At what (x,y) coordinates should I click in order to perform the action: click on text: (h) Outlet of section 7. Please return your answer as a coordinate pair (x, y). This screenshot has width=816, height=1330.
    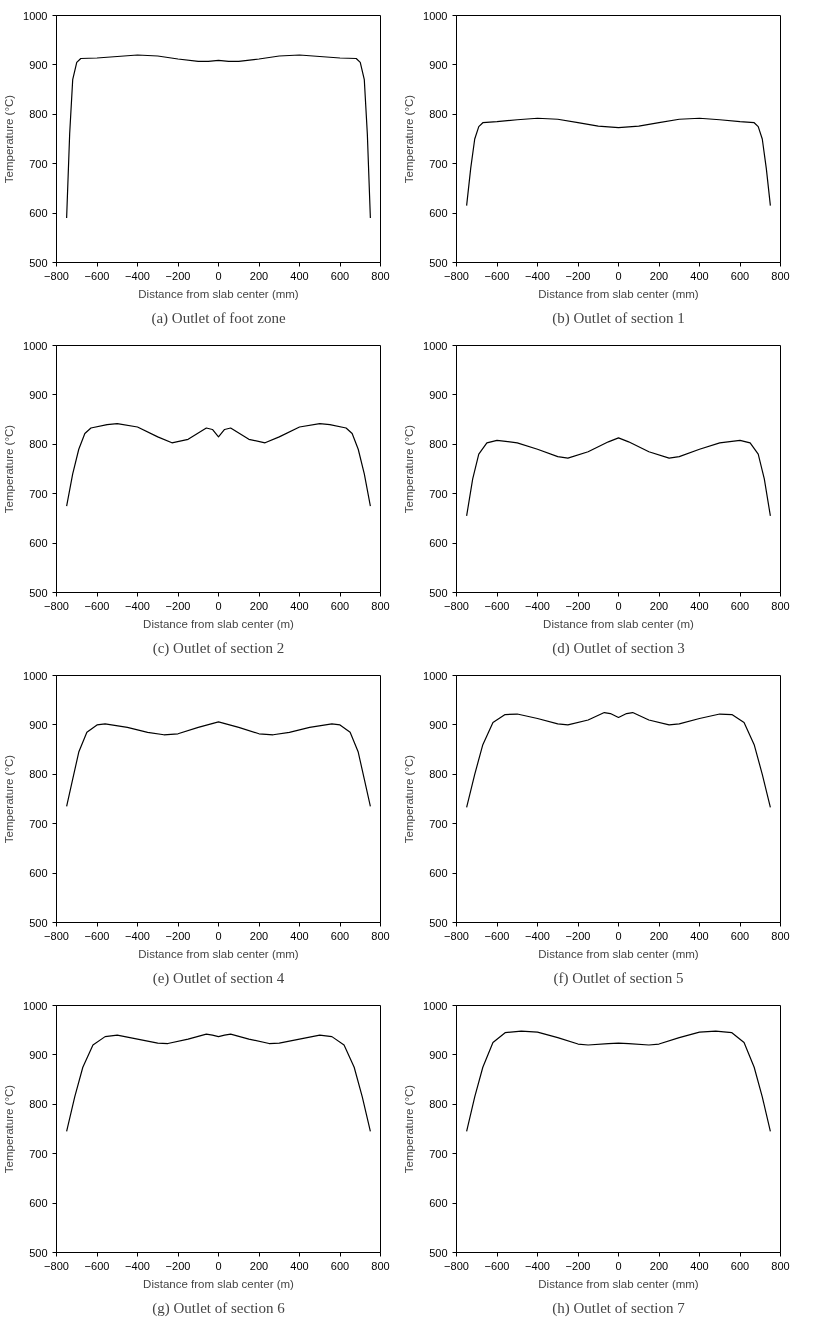
    Looking at the image, I should click on (619, 1308).